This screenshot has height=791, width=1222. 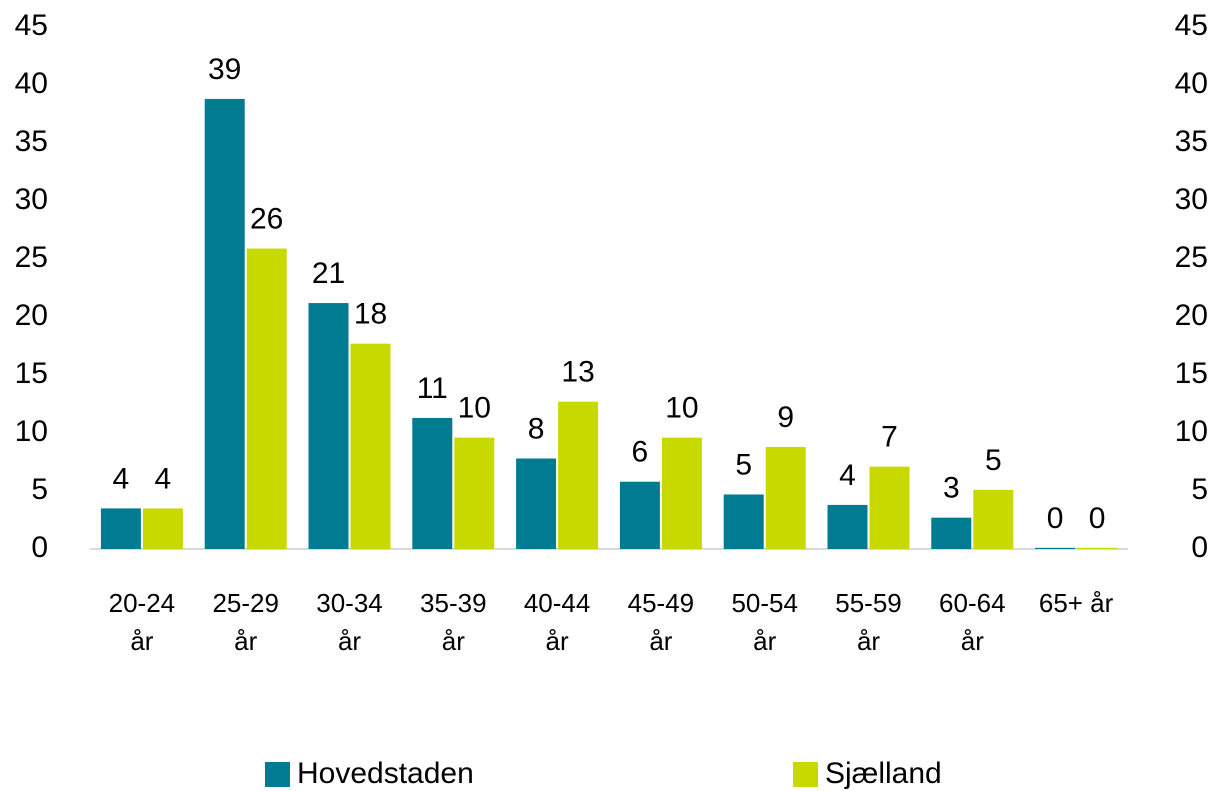 I want to click on y2-tick-label: 10, so click(x=1191, y=431).